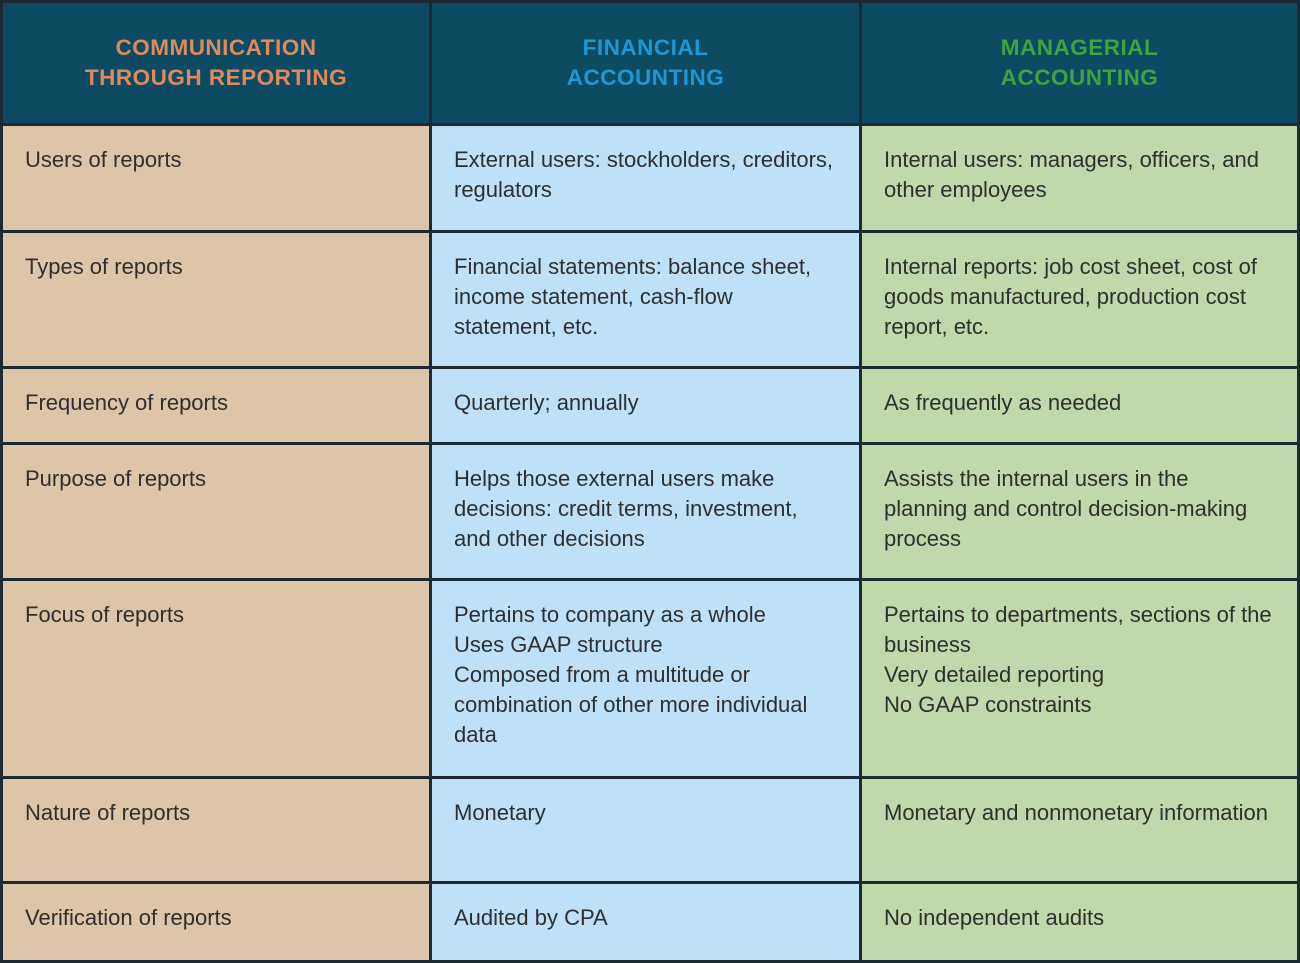  Describe the element at coordinates (1079, 830) in the screenshot. I see `managerial-cell-nature-of-reports: Monetary and nonmonetary information` at that location.